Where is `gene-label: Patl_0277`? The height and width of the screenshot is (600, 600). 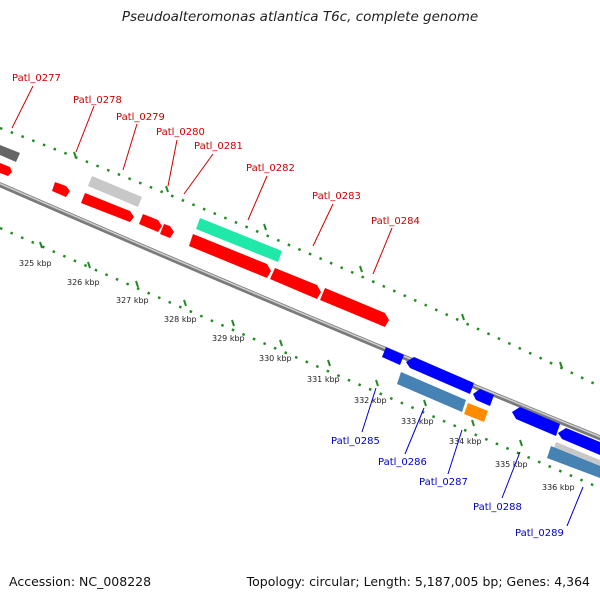 gene-label: Patl_0277 is located at coordinates (36, 78).